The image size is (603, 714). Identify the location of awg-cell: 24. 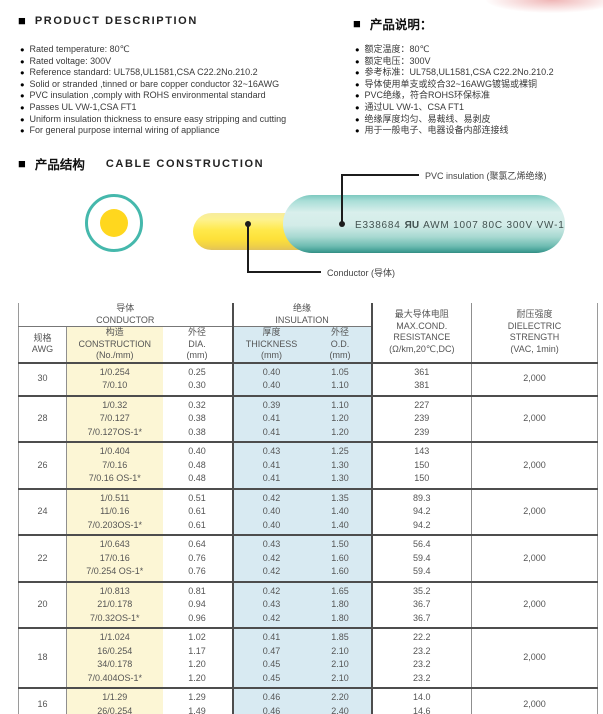
(42, 511).